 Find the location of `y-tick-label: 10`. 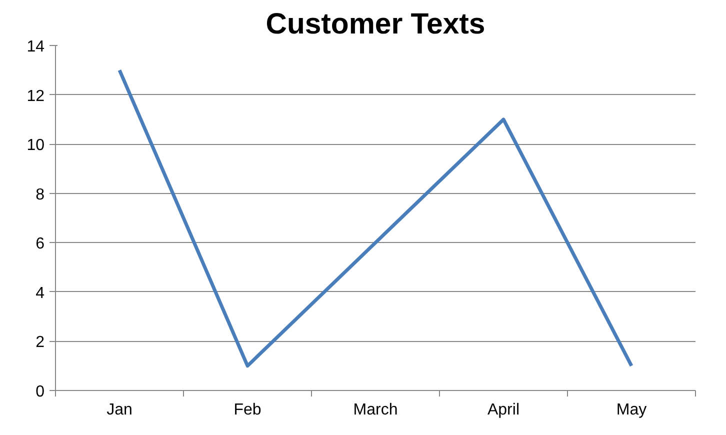

y-tick-label: 10 is located at coordinates (35, 145).